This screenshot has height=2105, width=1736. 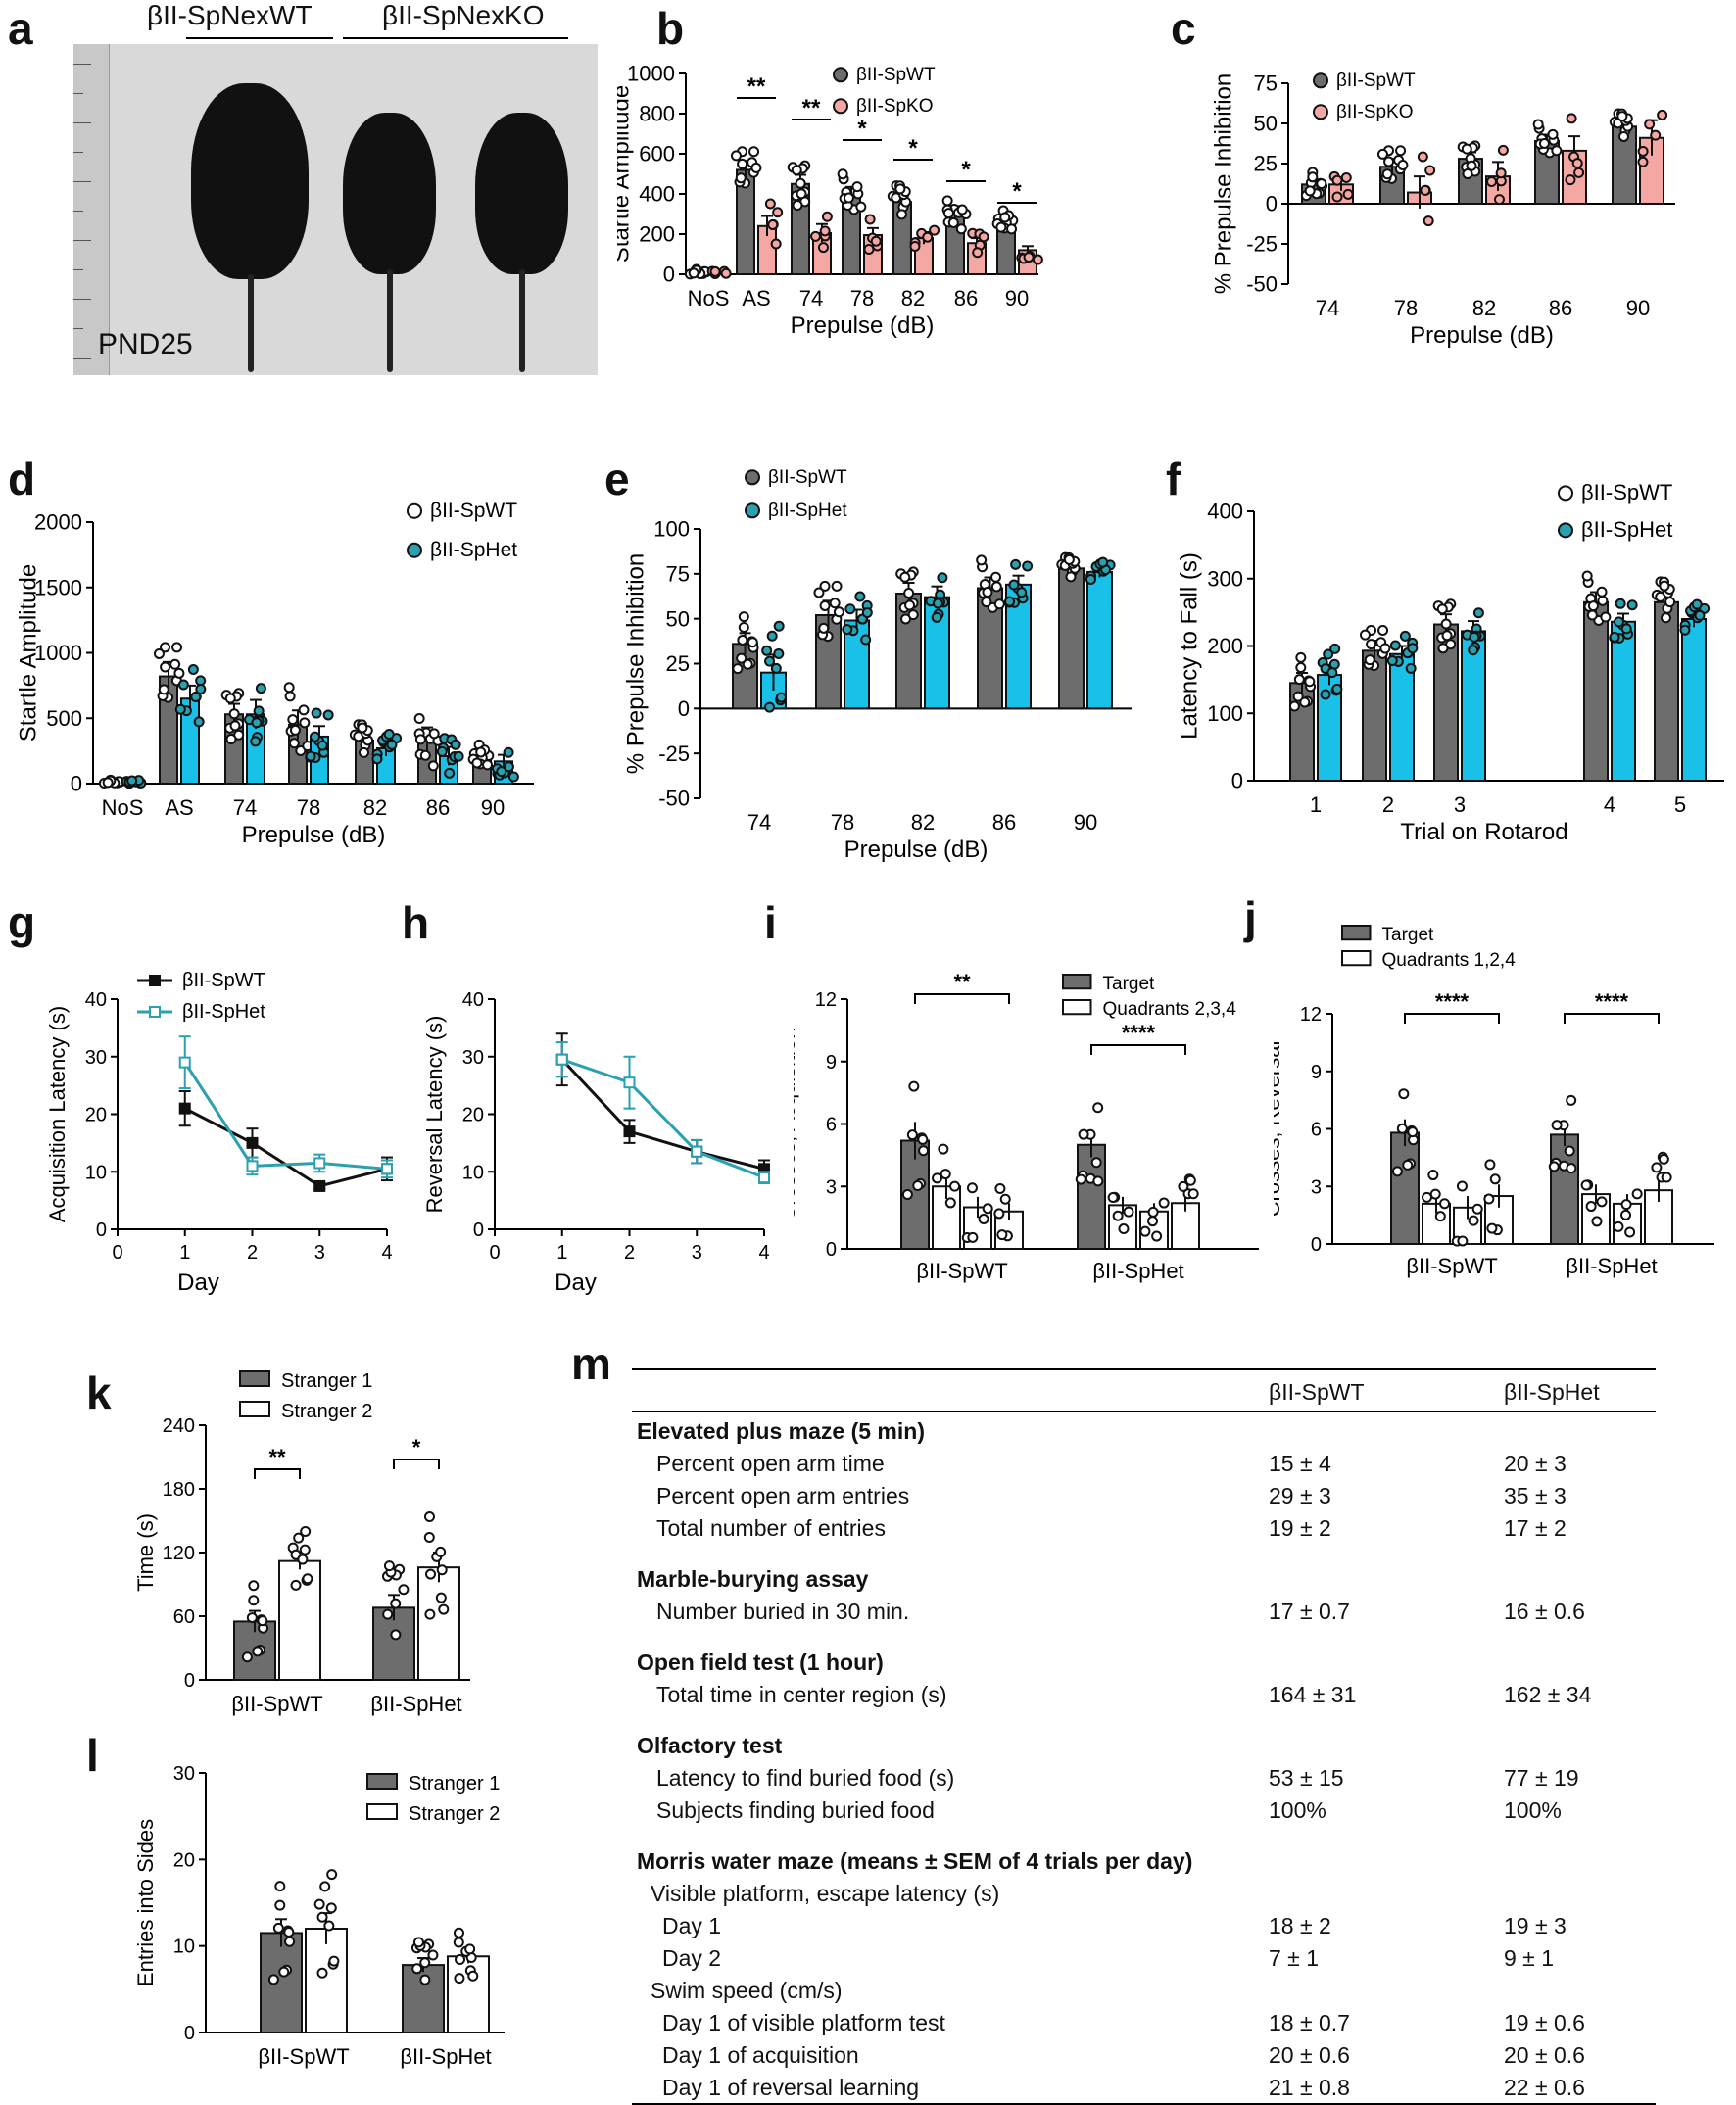 I want to click on x-tick-label: 78, so click(x=843, y=822).